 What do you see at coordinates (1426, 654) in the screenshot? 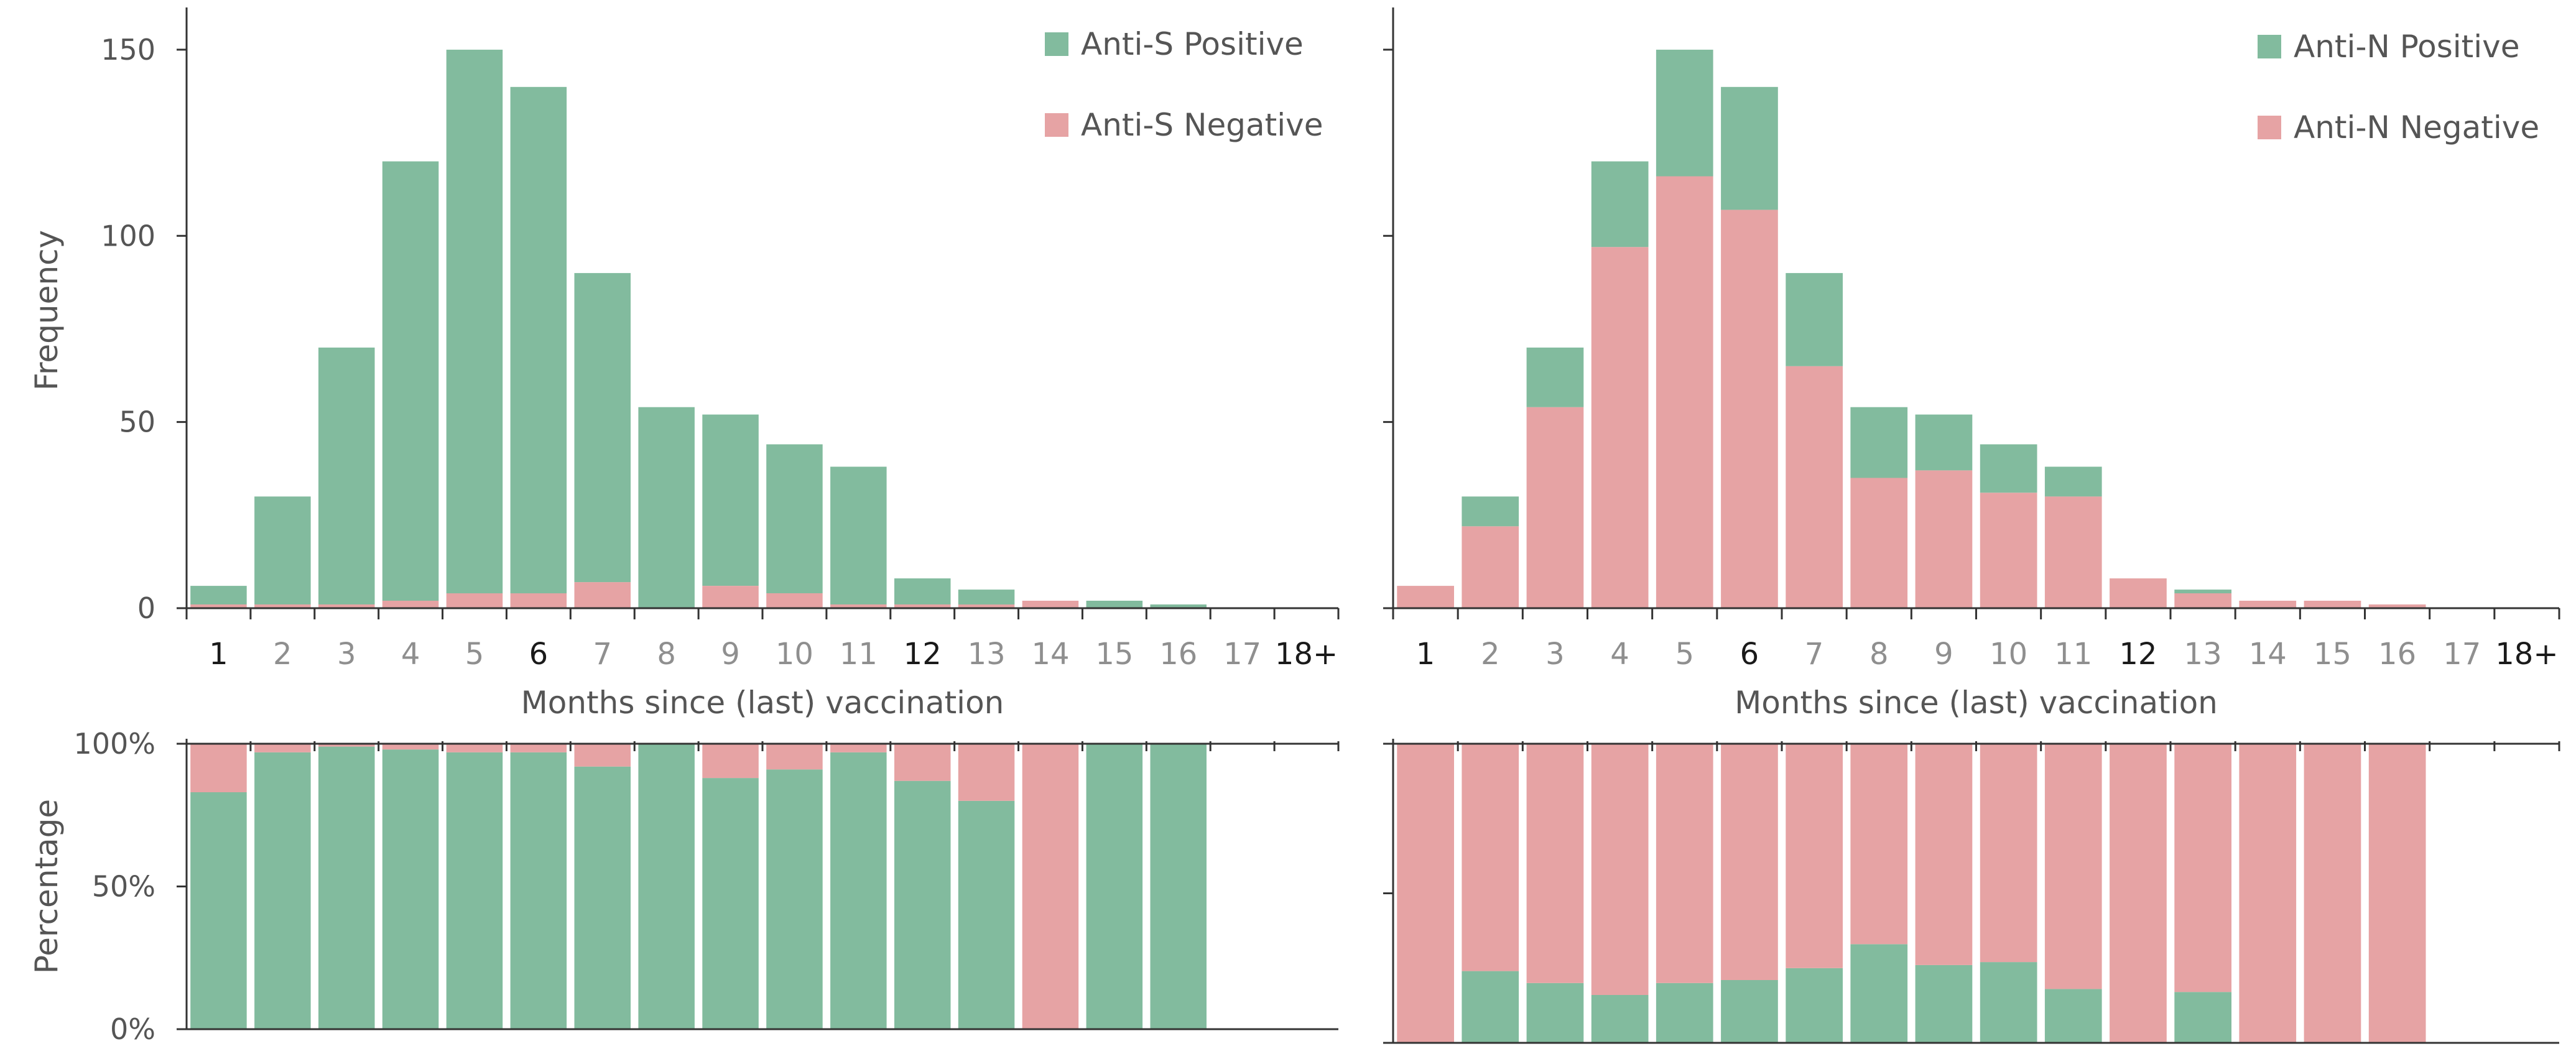
I see `x-tick-label: 1` at bounding box center [1426, 654].